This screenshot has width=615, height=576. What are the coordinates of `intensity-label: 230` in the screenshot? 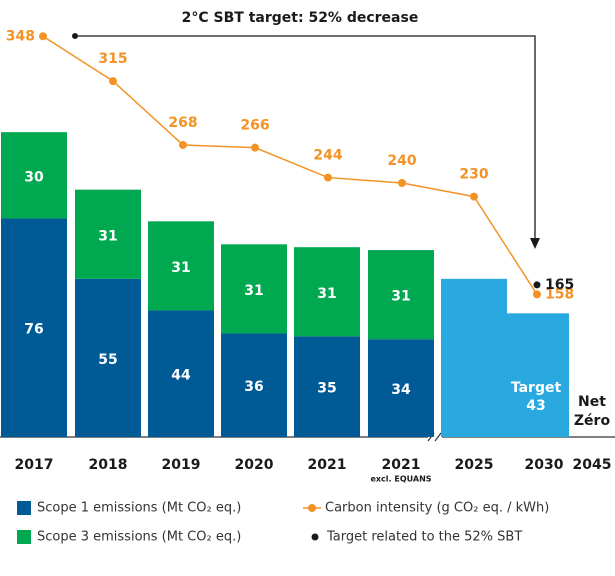 It's located at (473, 175).